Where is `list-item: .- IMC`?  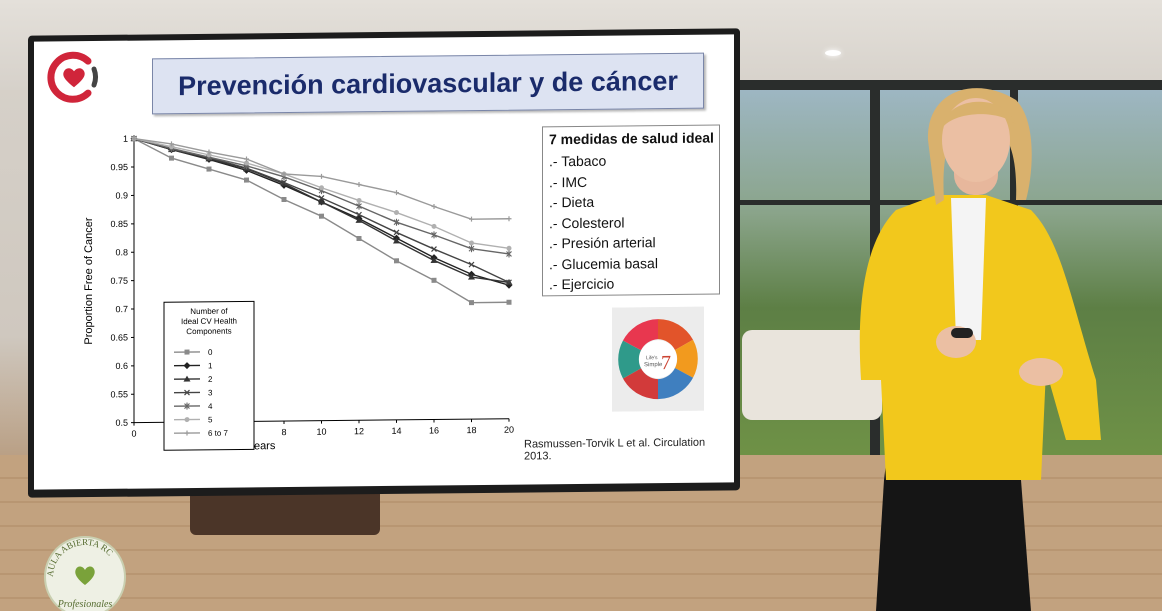 list-item: .- IMC is located at coordinates (568, 181).